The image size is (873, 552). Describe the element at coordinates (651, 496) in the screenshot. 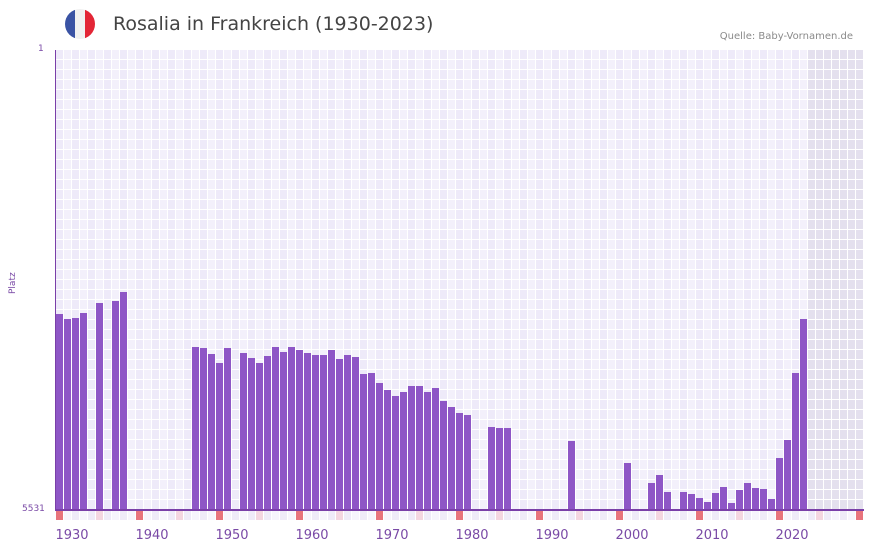

I see `bar-2004` at that location.